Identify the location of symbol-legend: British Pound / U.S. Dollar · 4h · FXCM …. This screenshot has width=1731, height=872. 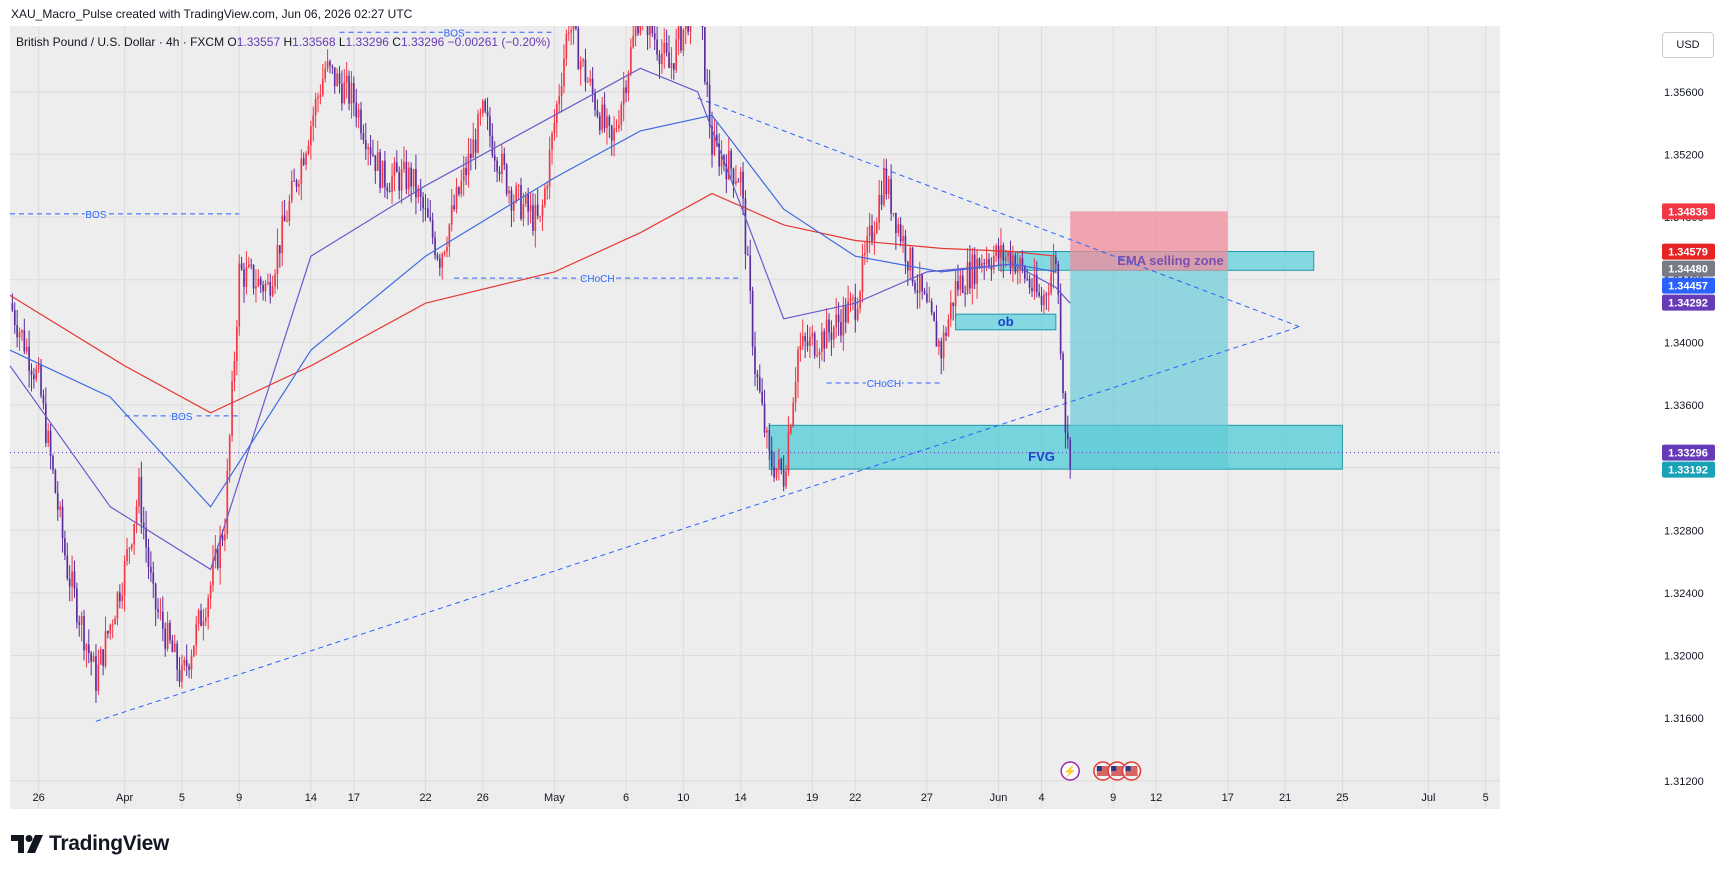
(283, 42).